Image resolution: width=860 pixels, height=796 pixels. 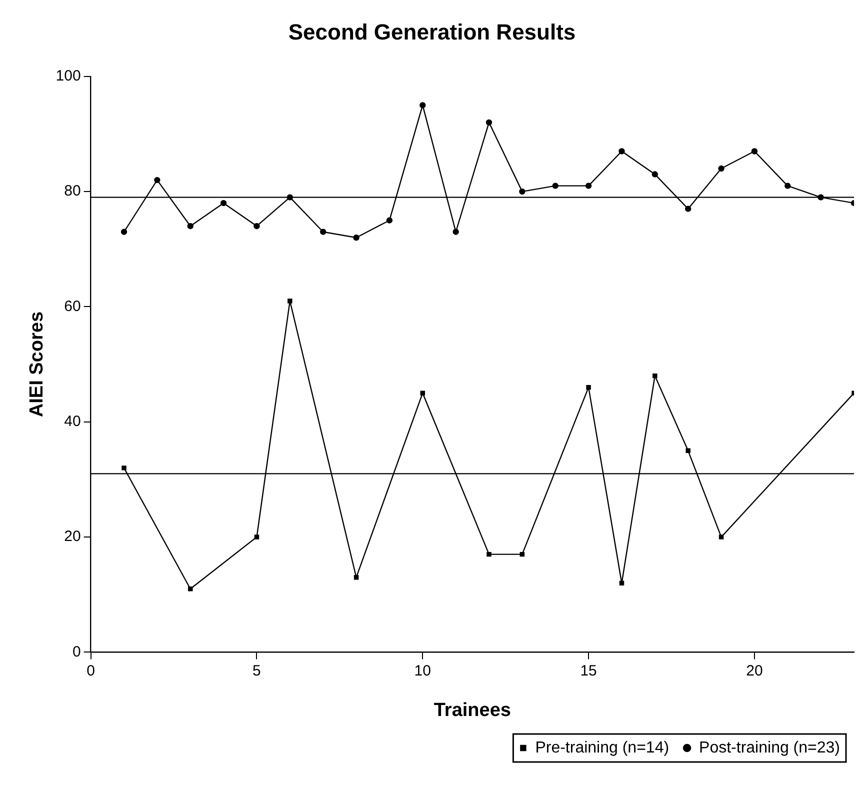 What do you see at coordinates (37, 364) in the screenshot?
I see `y-axis-title: AIEI Scores` at bounding box center [37, 364].